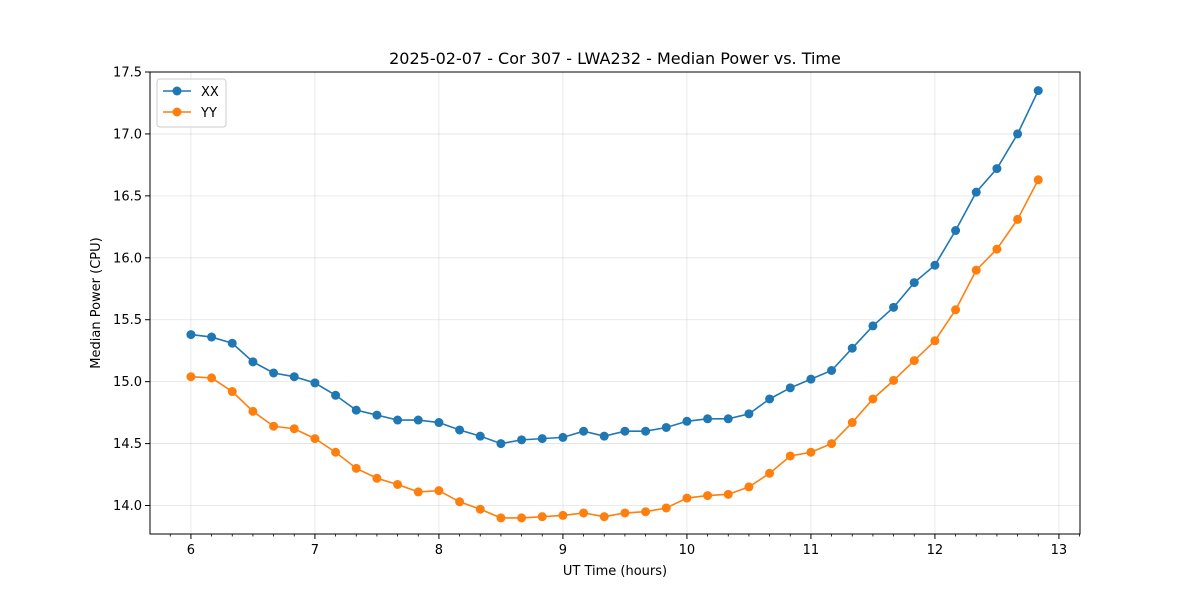 The width and height of the screenshot is (1200, 600). Describe the element at coordinates (127, 258) in the screenshot. I see `y-tick-label: 16.0` at that location.